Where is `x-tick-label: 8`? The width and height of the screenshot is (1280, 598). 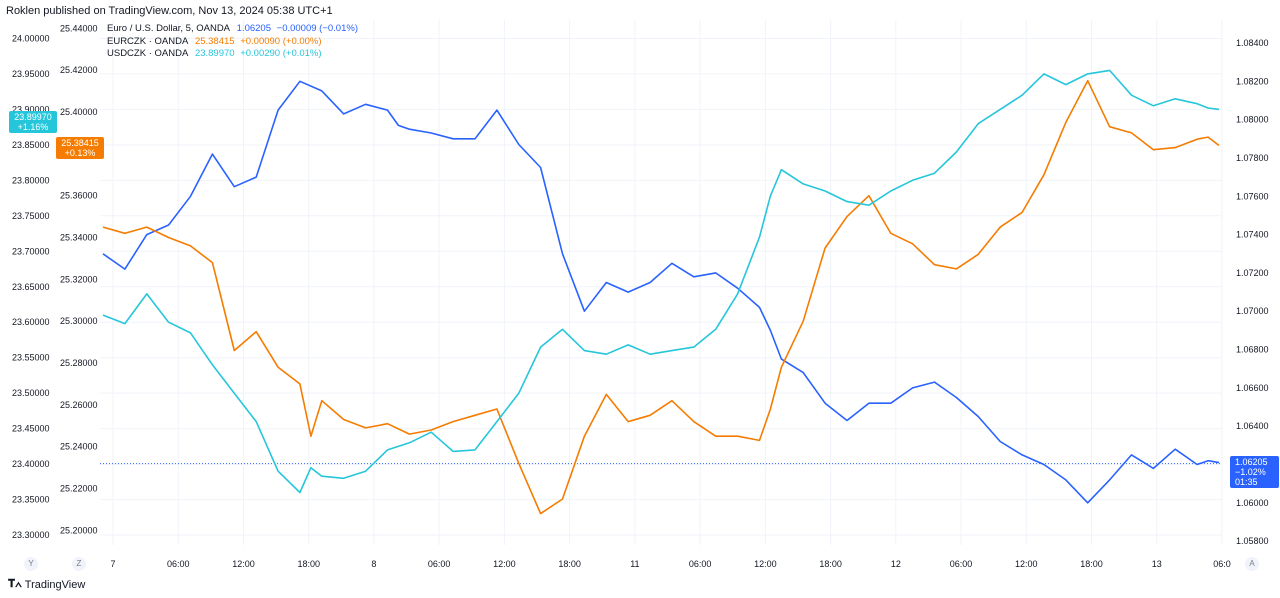
x-tick-label: 8 is located at coordinates (373, 564).